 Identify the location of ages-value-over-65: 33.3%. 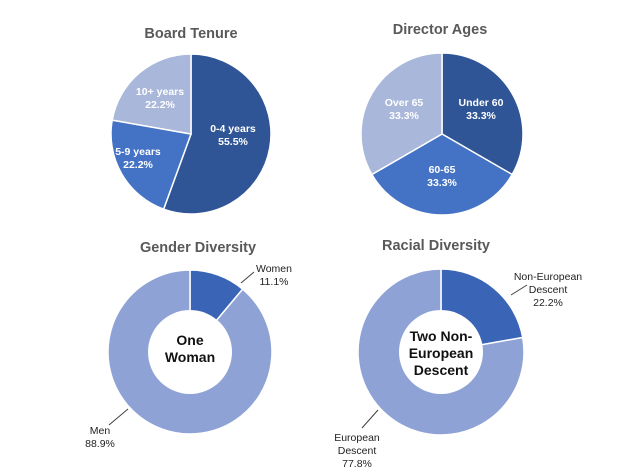
(404, 116).